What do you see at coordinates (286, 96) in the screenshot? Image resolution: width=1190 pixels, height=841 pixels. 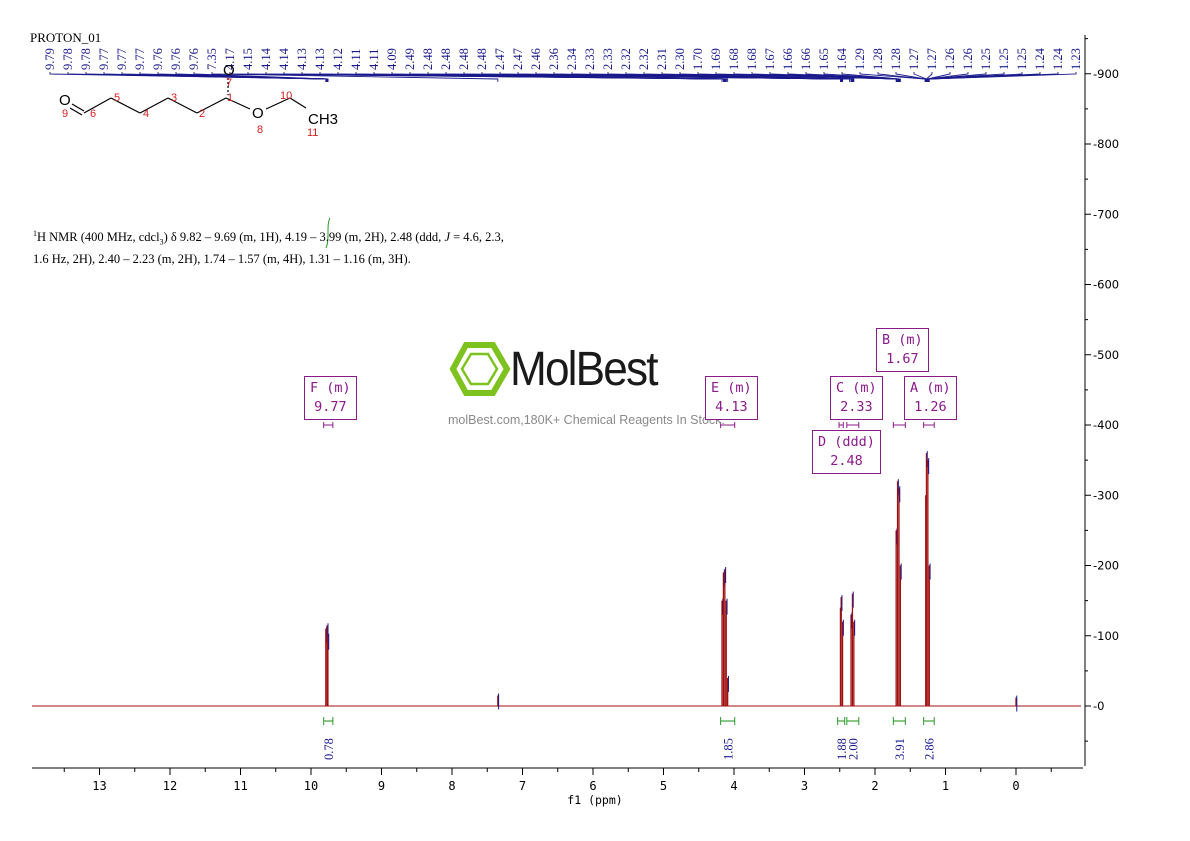 I see `atom-number-10: 10` at bounding box center [286, 96].